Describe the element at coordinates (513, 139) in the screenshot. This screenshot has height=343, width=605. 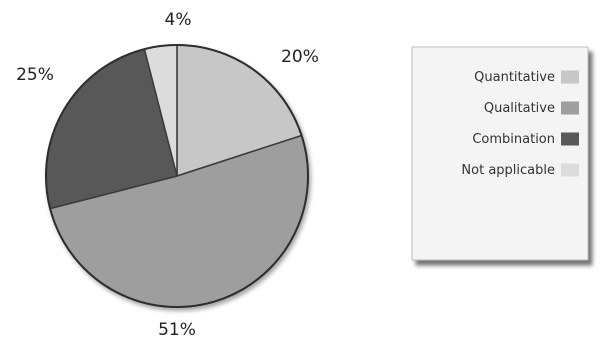
I see `legend-label-combination: Combination` at that location.